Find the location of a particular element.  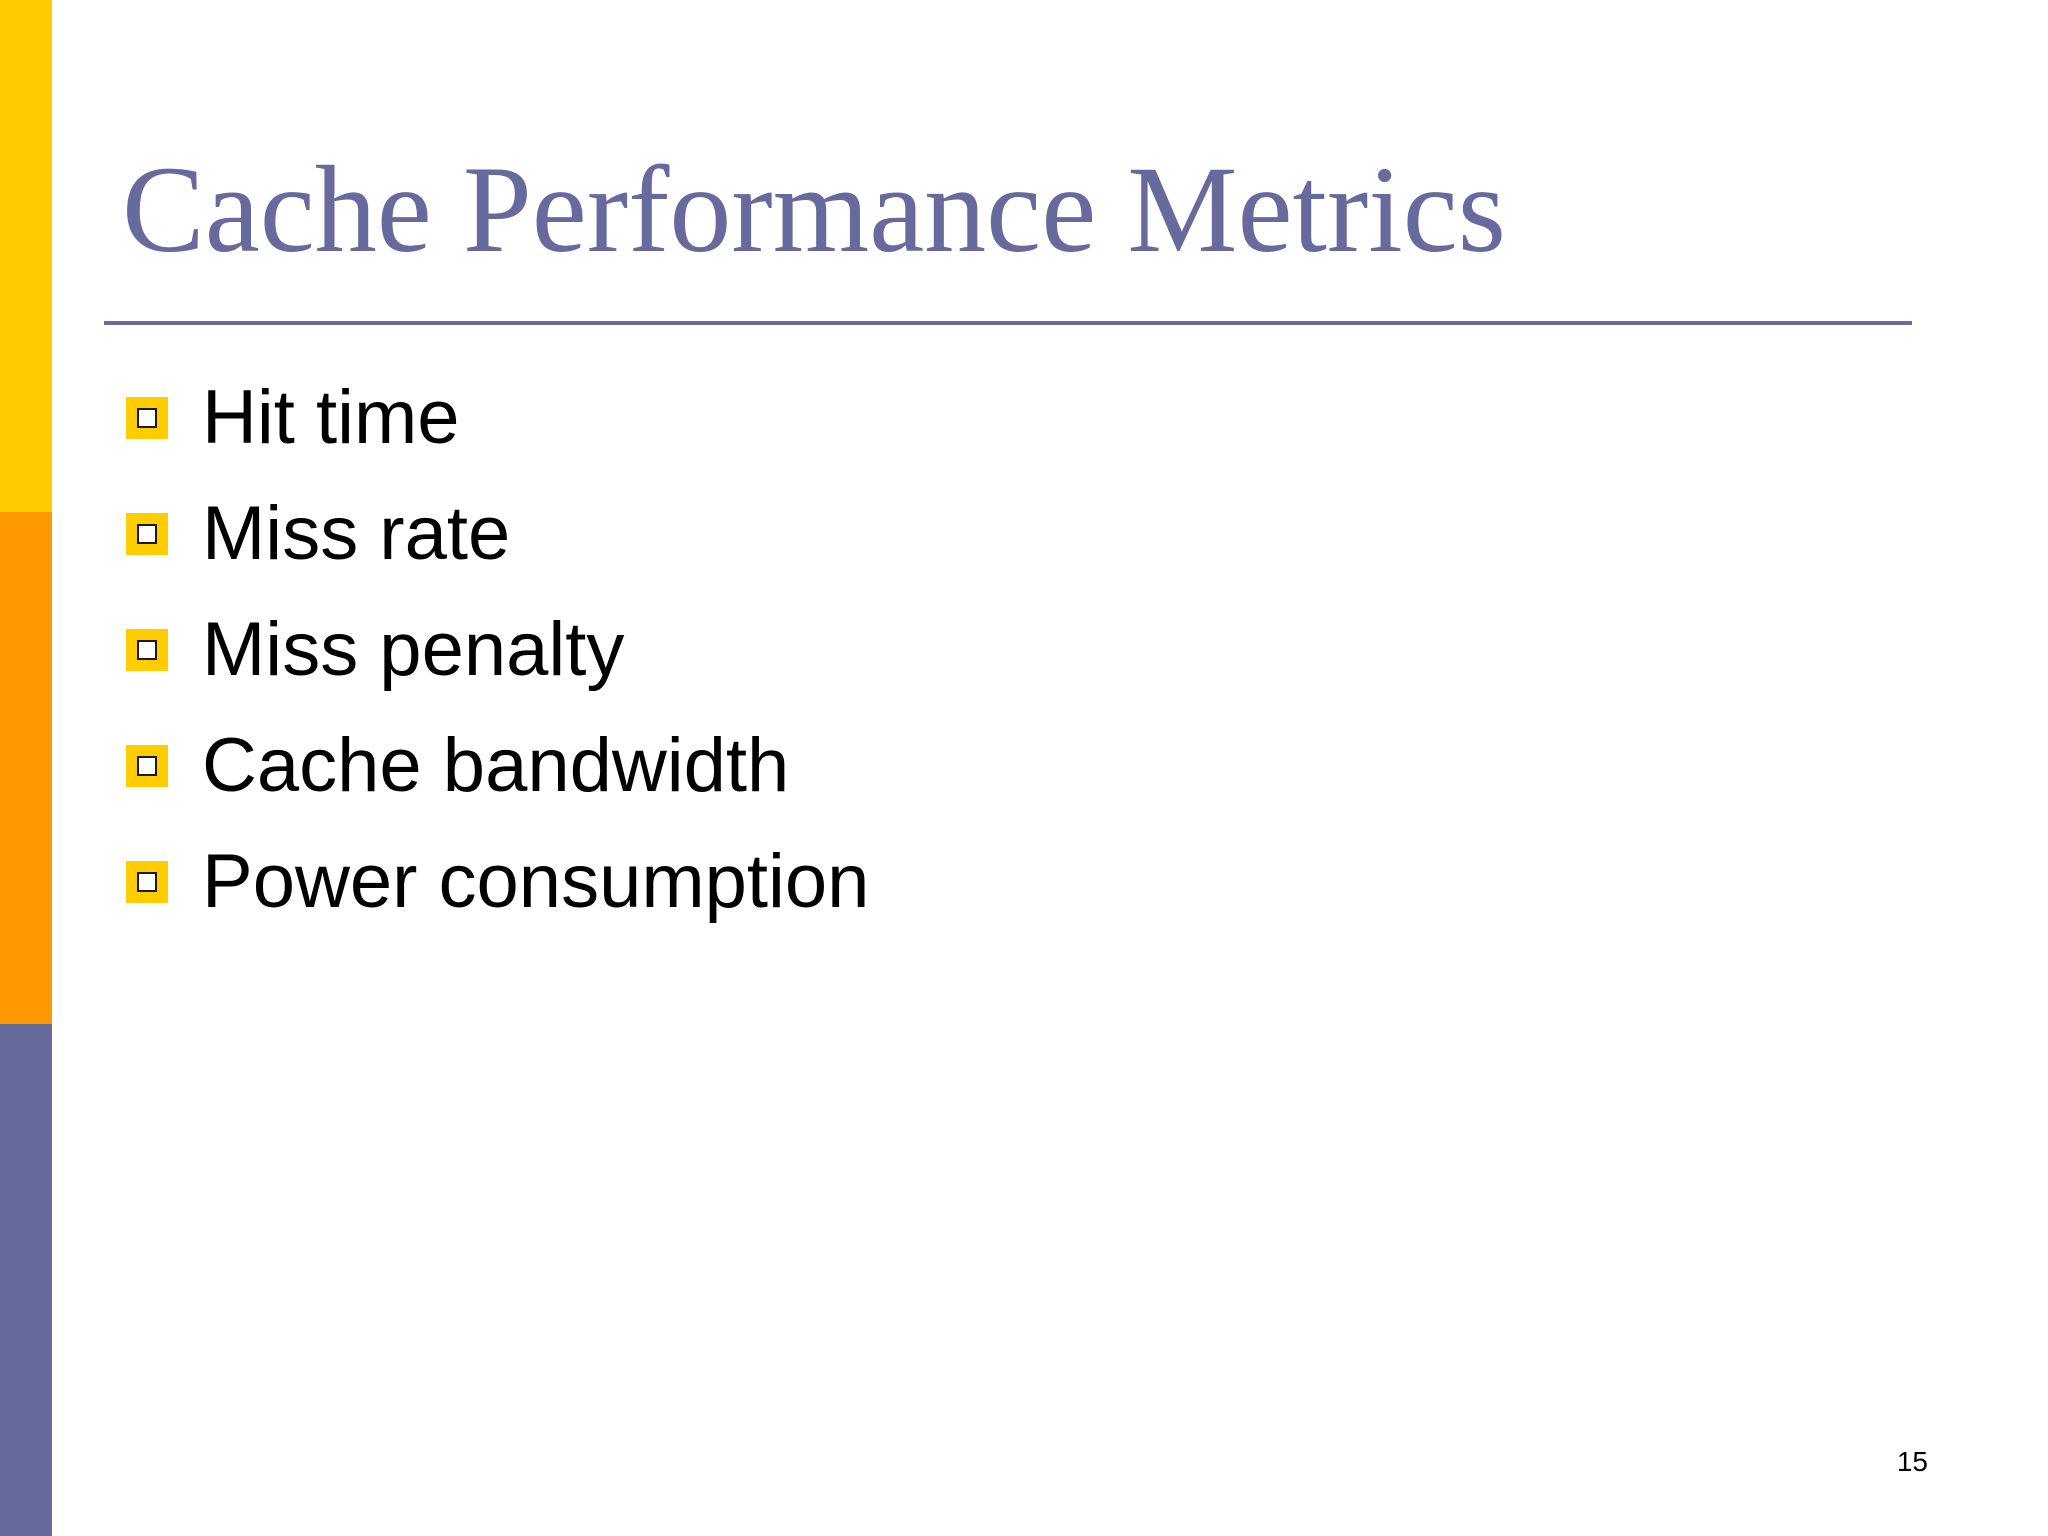

bullet-item: Power consumption is located at coordinates (497, 882).